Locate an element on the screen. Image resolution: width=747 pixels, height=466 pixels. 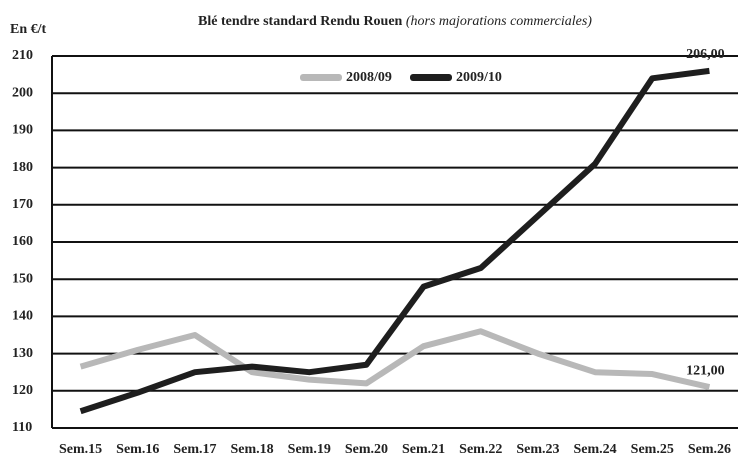
x-tick-label: Sem.19 is located at coordinates (309, 449).